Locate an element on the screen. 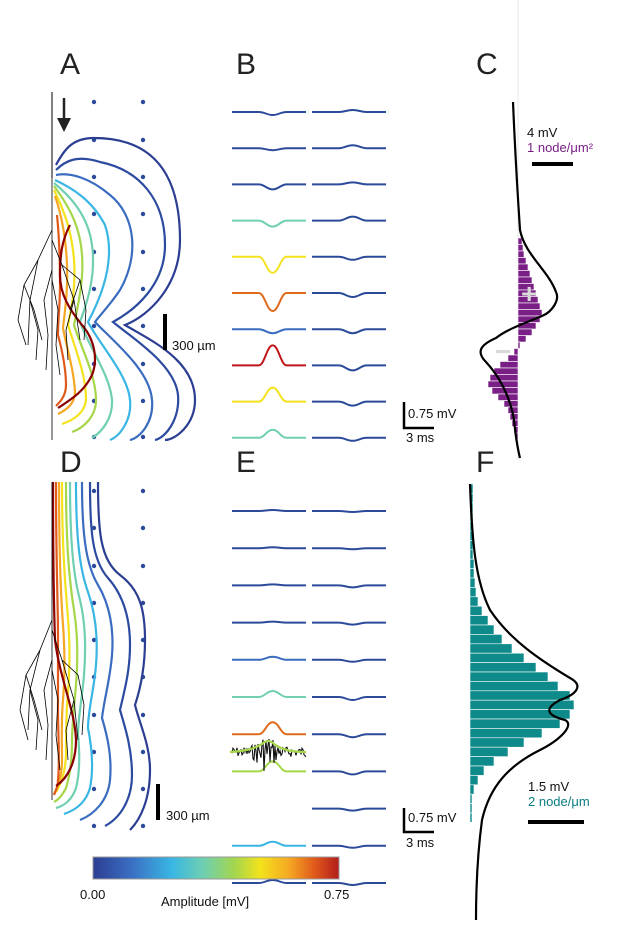 The width and height of the screenshot is (617, 925). panel-d: 300 µm is located at coordinates (114, 656).